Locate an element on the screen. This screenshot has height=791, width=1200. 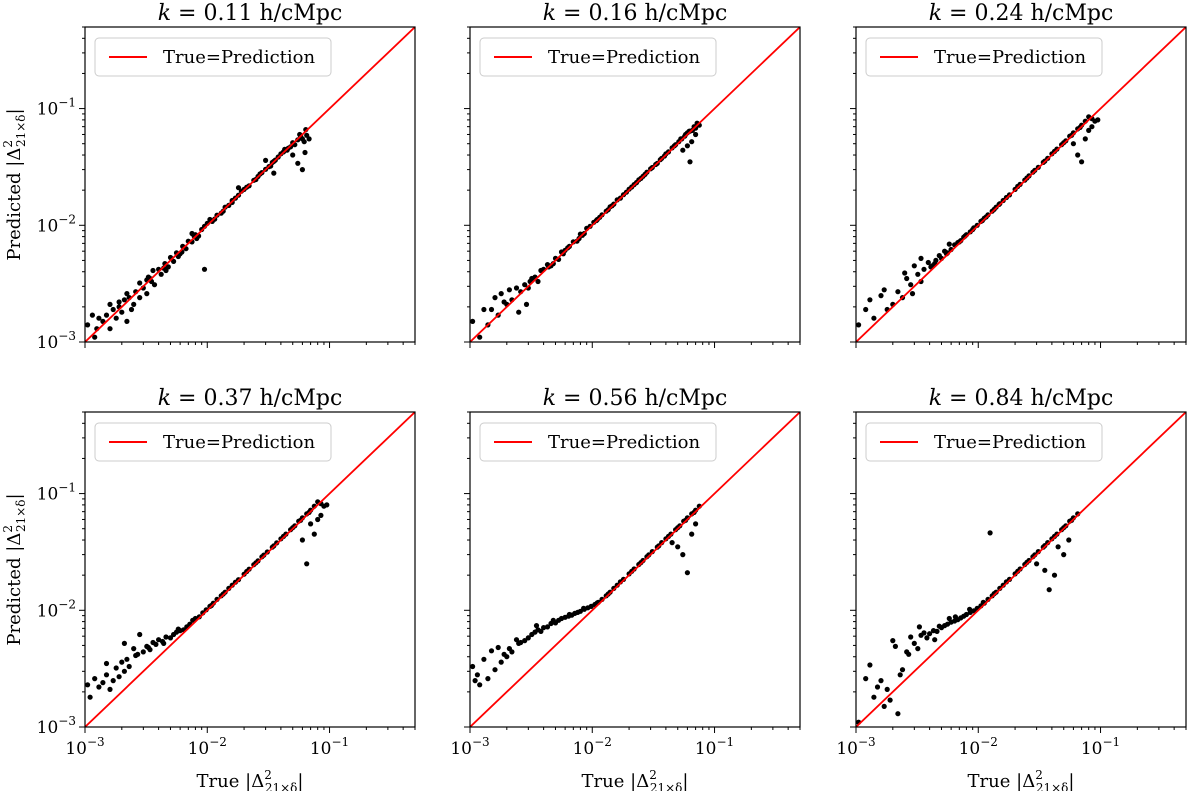
xlabel-sup: 2 is located at coordinates (1039, 775).